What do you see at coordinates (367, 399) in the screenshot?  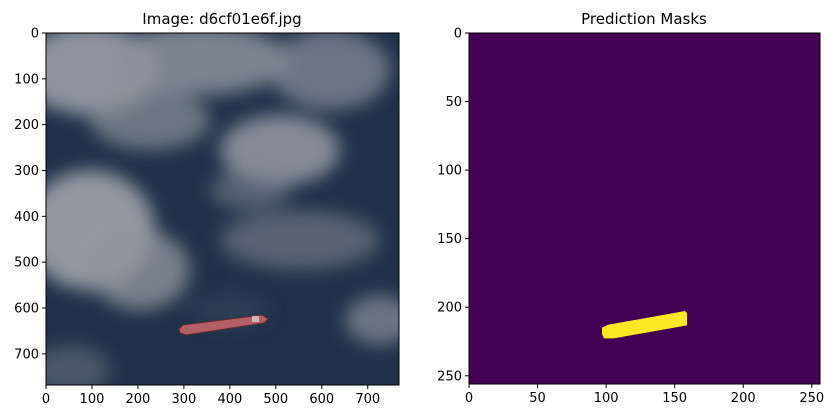 I see `x-tick-label: 700` at bounding box center [367, 399].